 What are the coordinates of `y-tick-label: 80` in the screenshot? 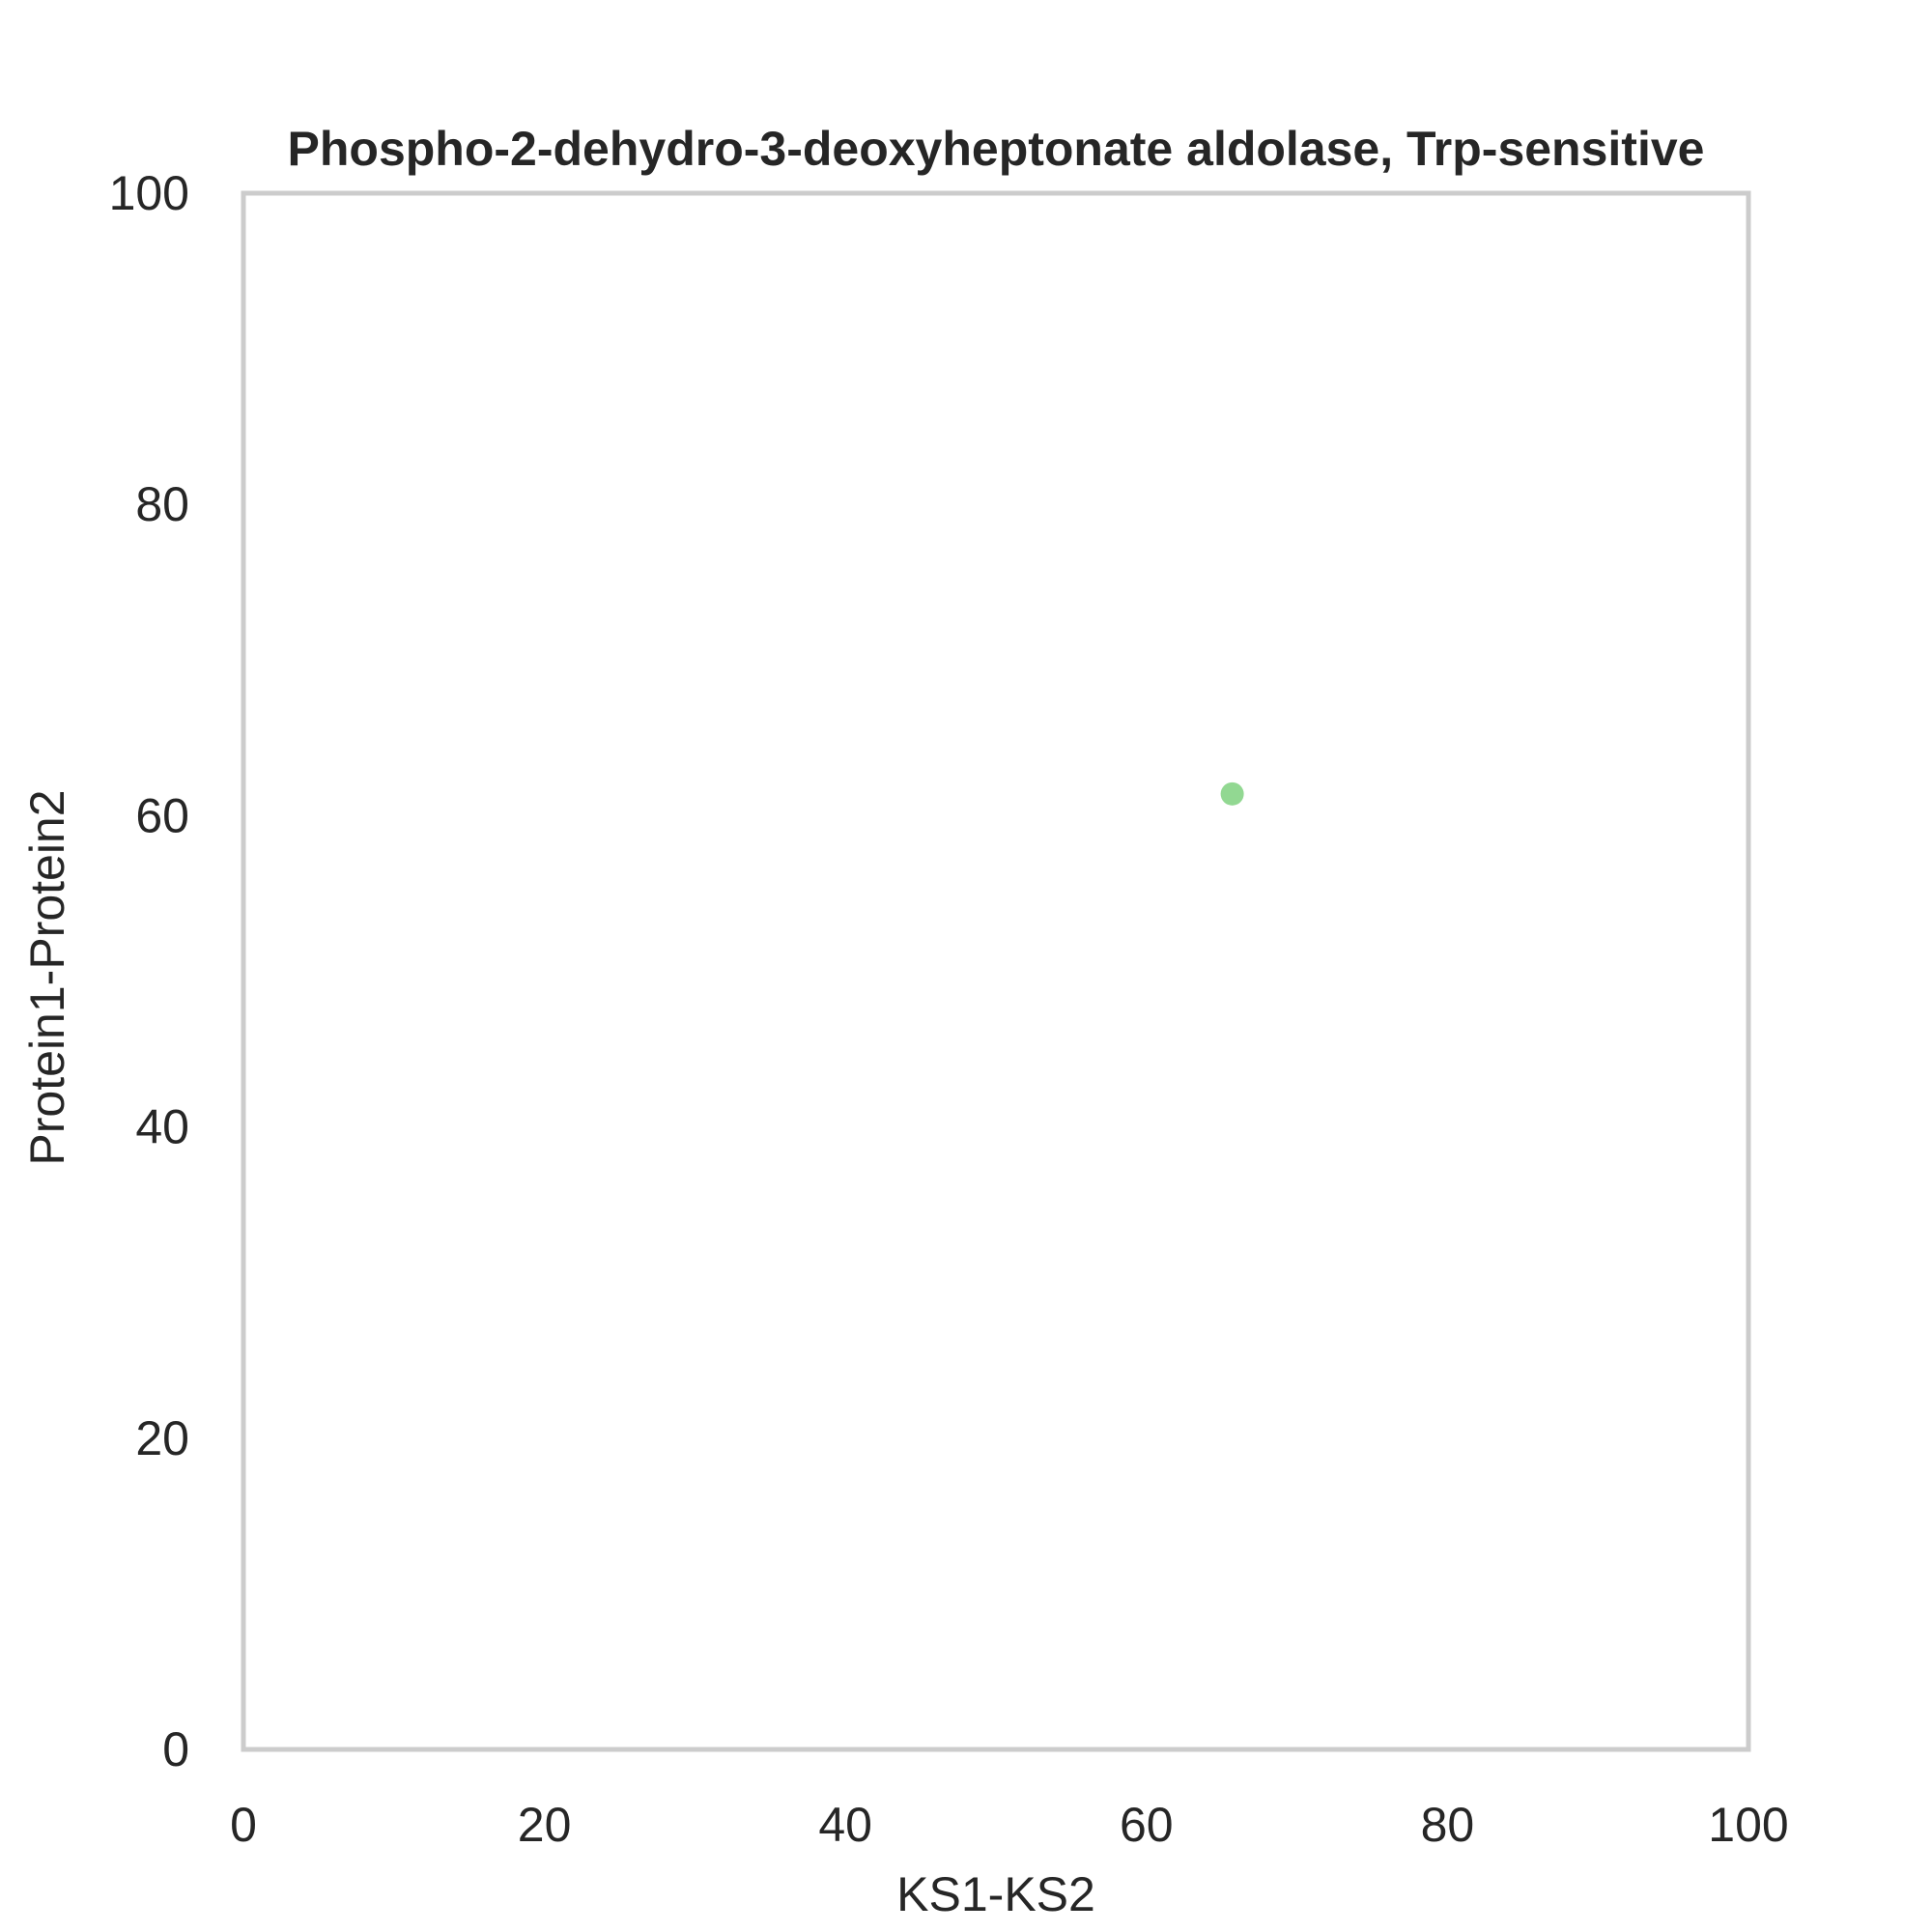 It's located at (162, 504).